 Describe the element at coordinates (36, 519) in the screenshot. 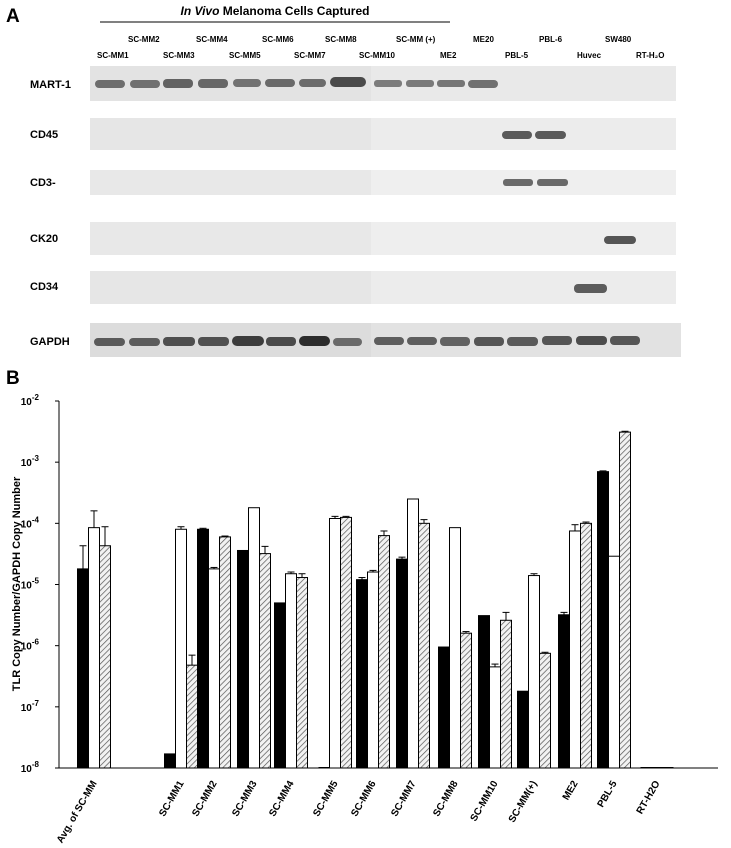

I see `y-tick-exponent: -4` at that location.